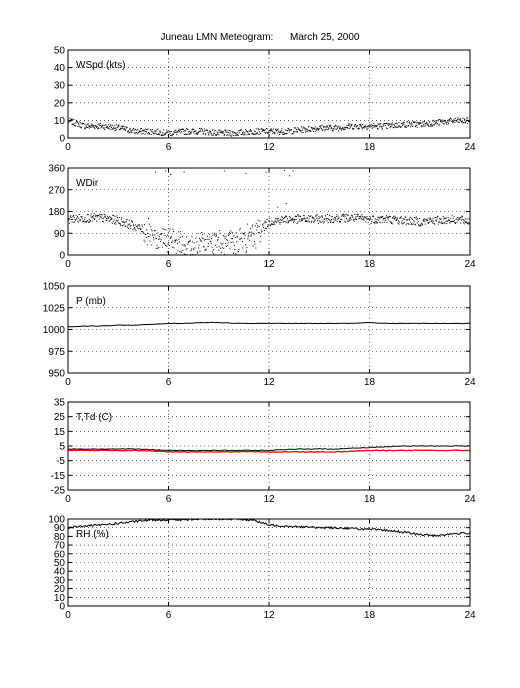  What do you see at coordinates (169, 615) in the screenshot?
I see `x-tick-label: 6` at bounding box center [169, 615].